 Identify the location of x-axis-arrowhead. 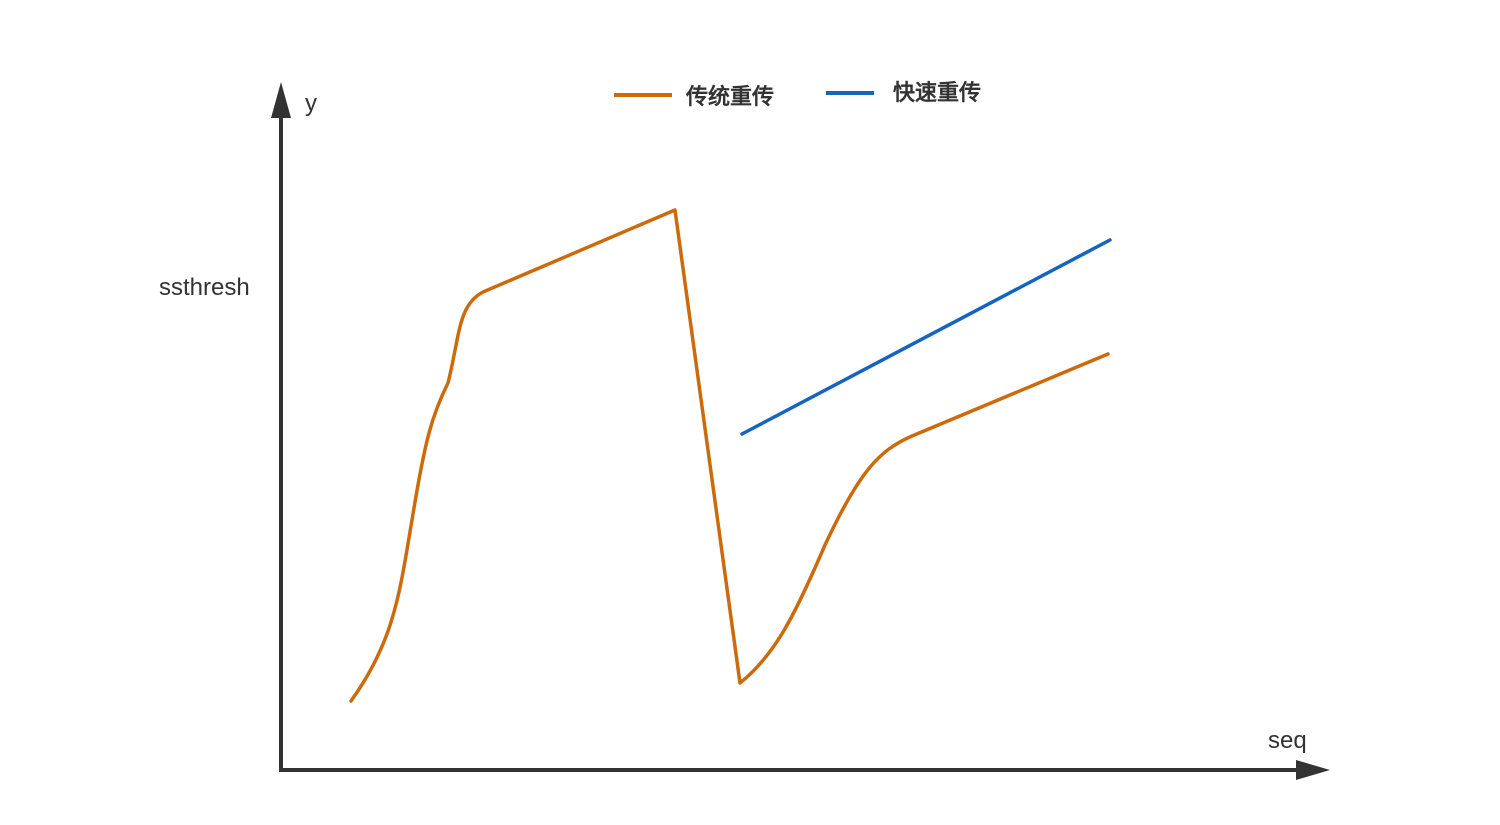
(1313, 770).